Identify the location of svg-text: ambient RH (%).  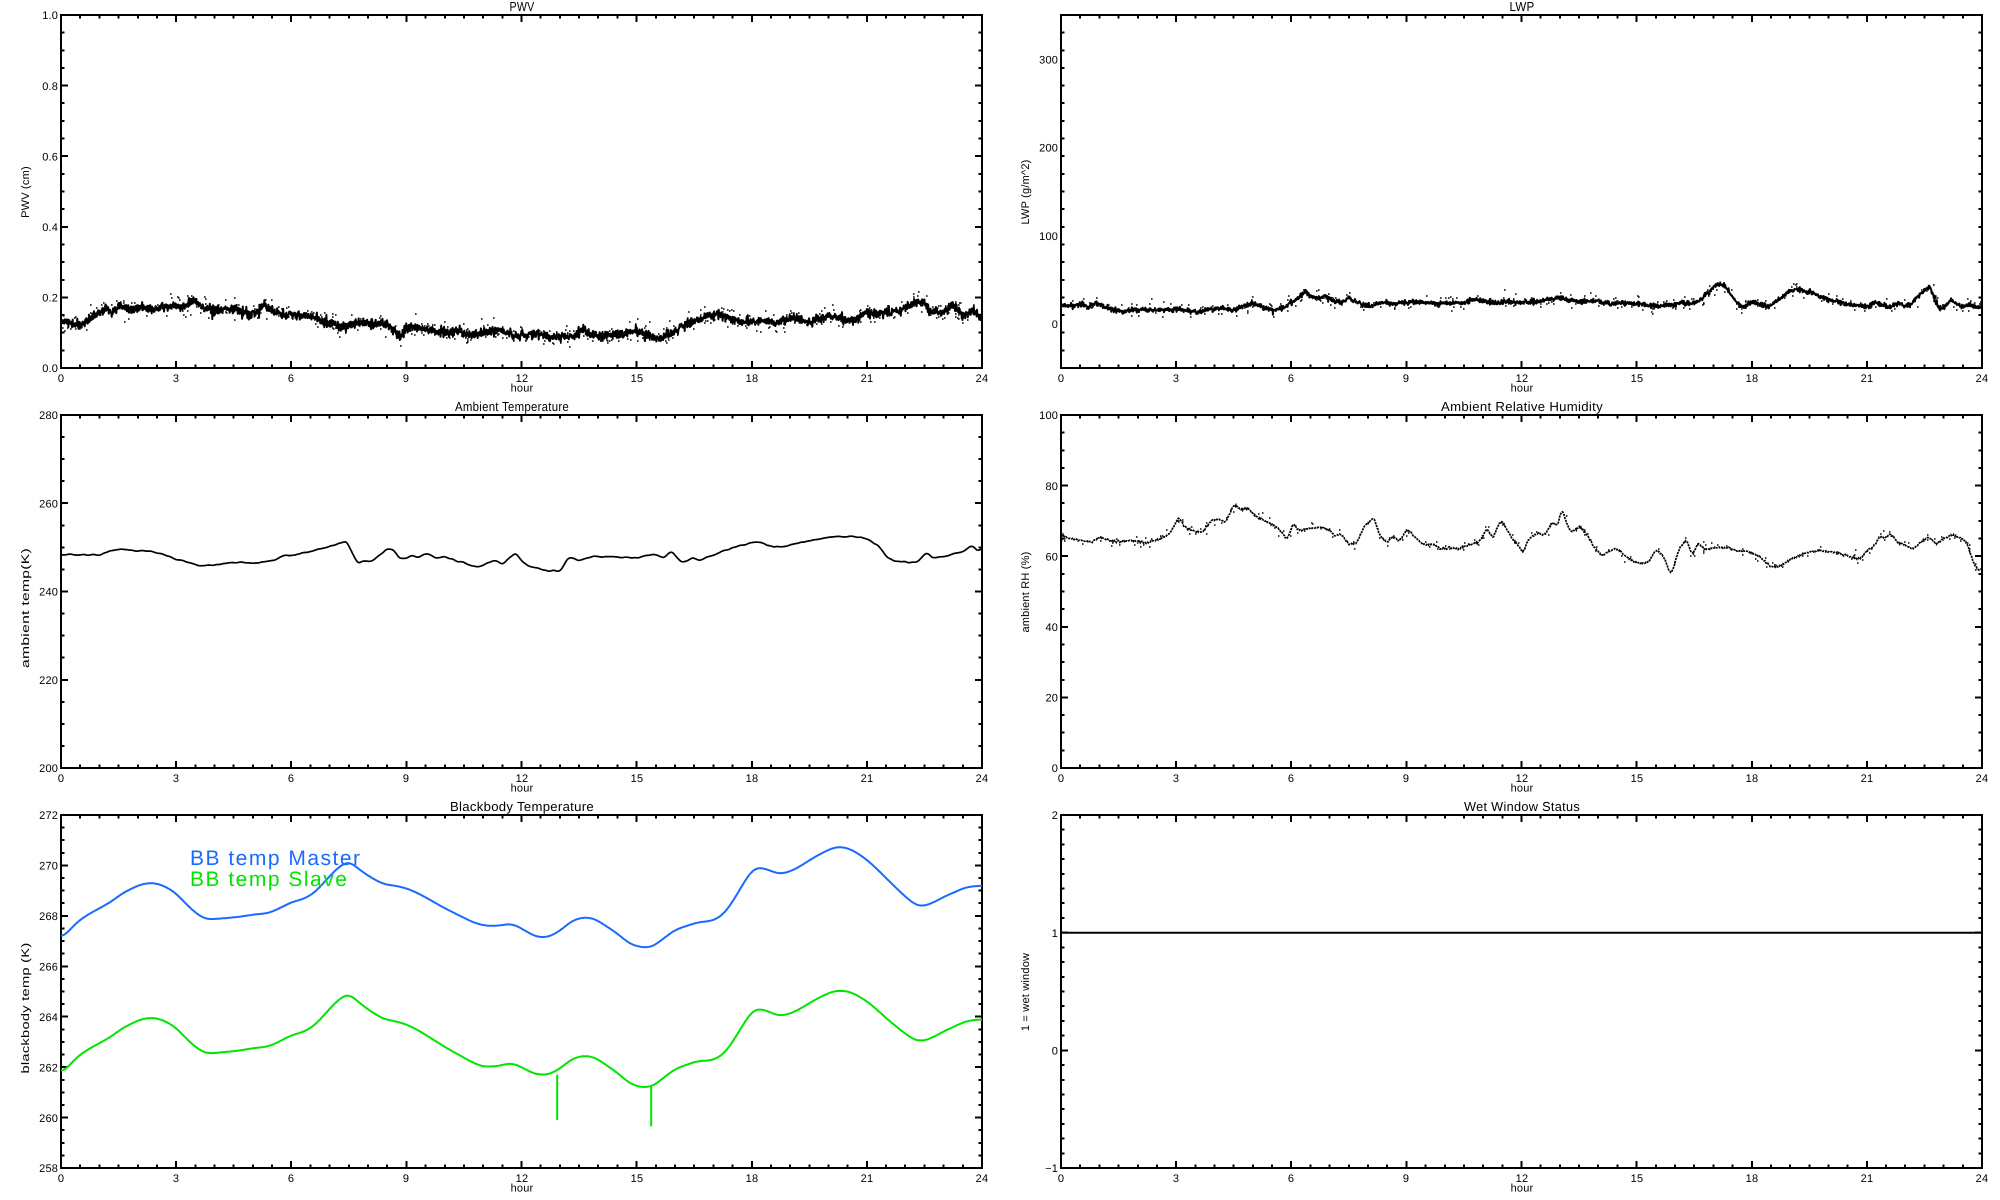
(1026, 591).